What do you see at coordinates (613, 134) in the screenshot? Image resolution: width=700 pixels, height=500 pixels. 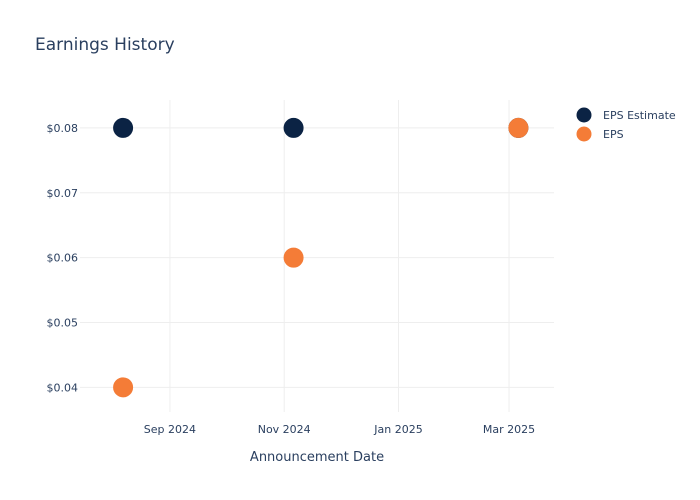 I see `legend-label: EPS` at bounding box center [613, 134].